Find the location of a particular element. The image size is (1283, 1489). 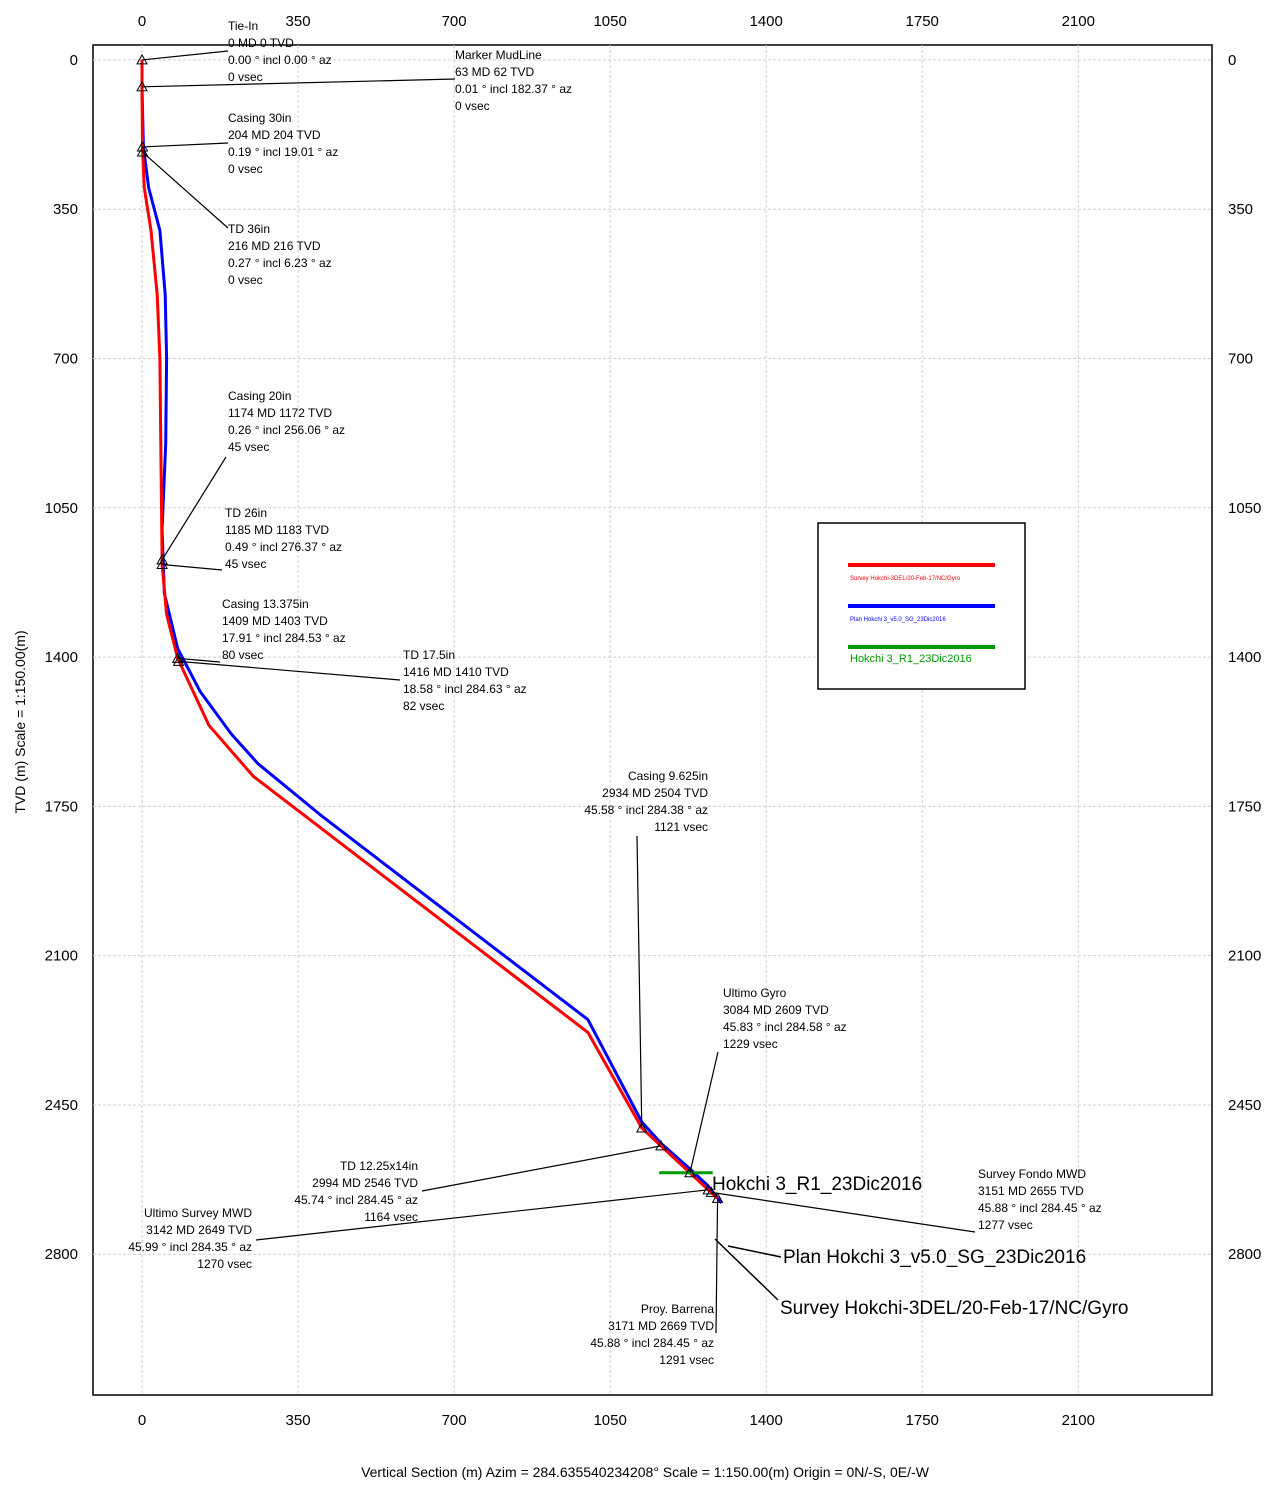

annotation-text: 1121 vsec is located at coordinates (681, 827).